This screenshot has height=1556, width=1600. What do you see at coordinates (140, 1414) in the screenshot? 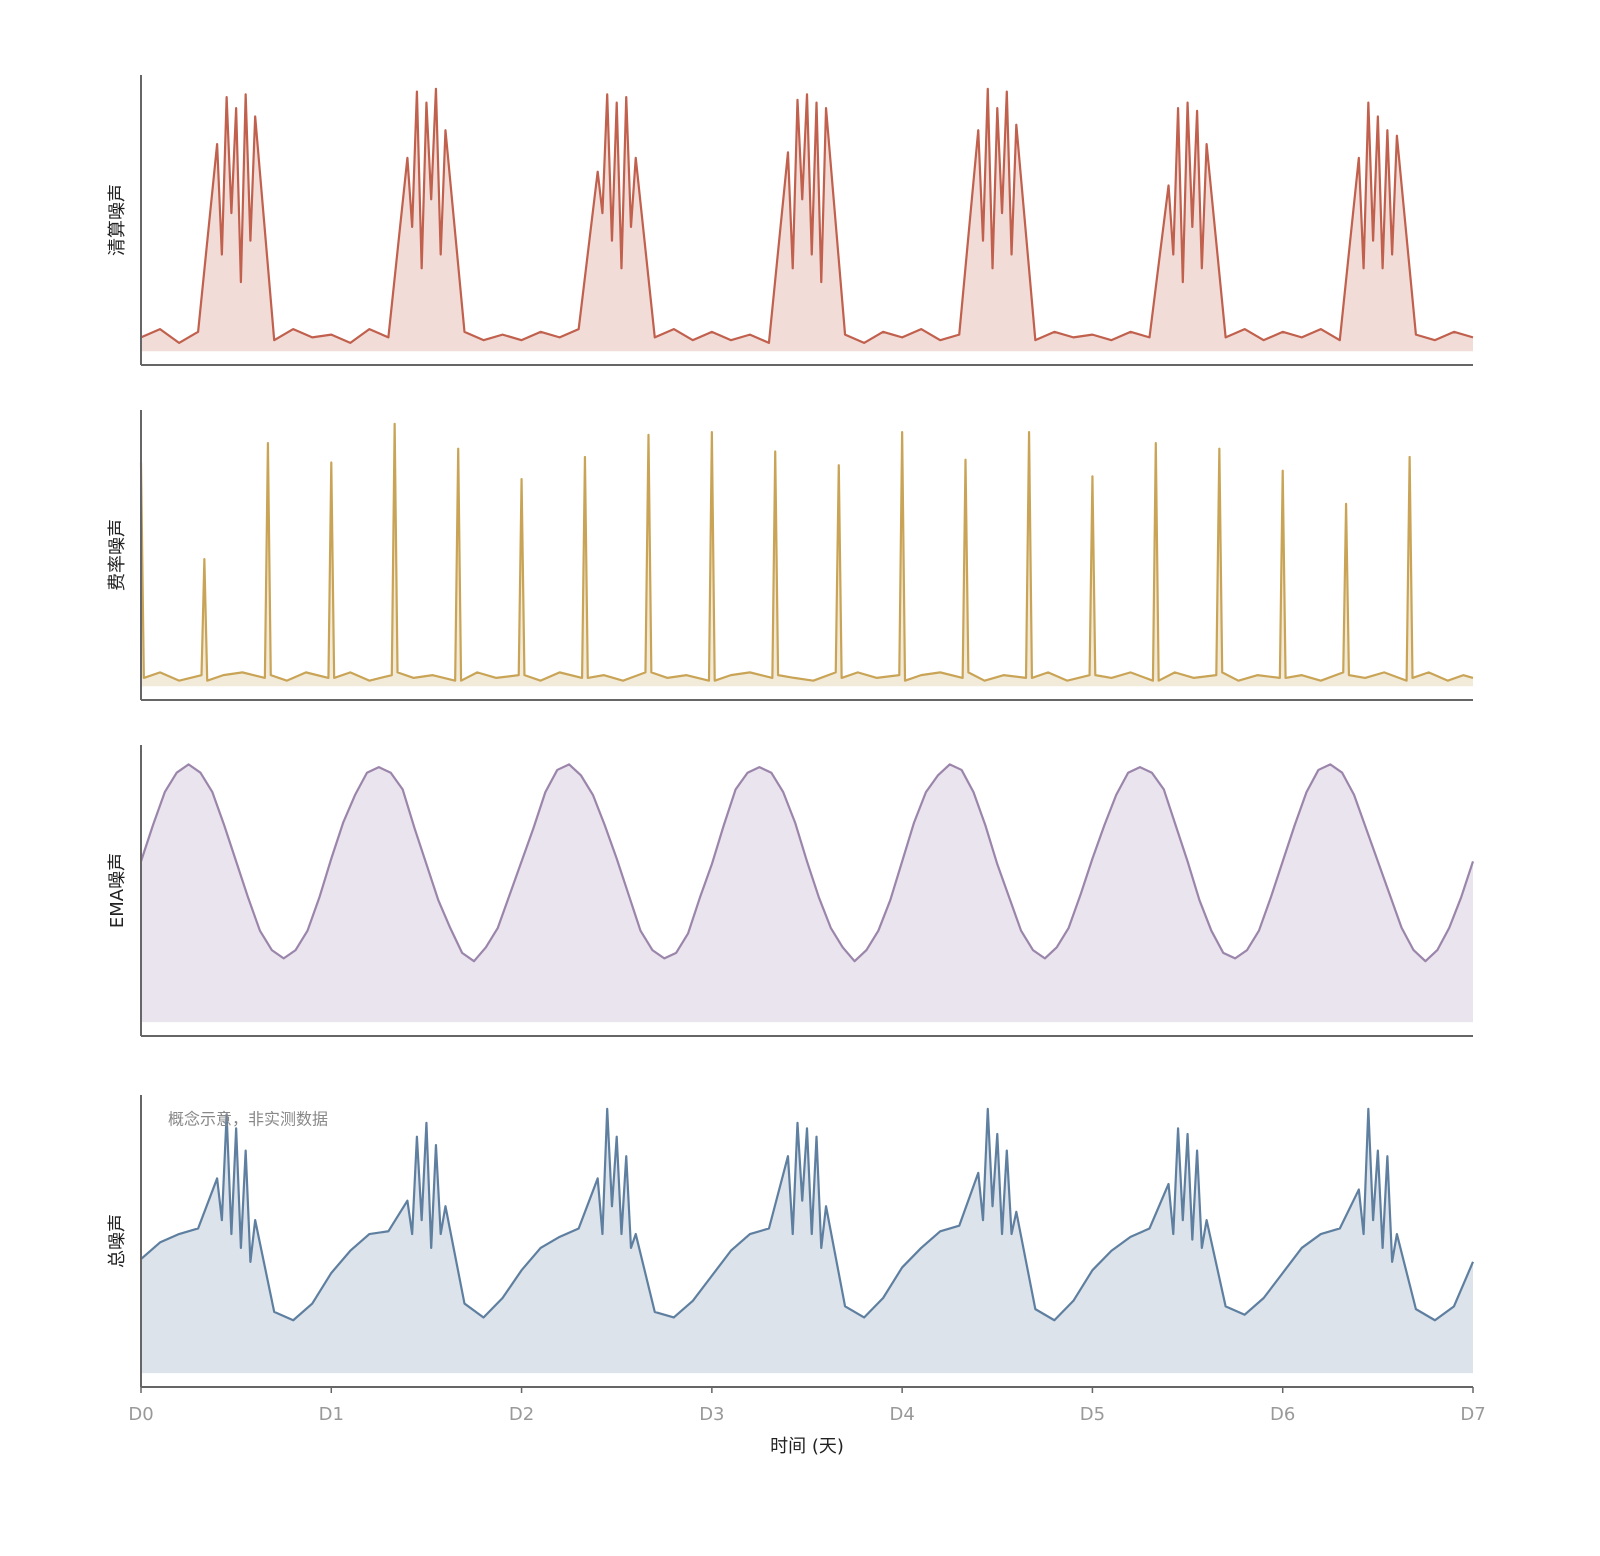
I see `x-tick-label: D0` at bounding box center [140, 1414].